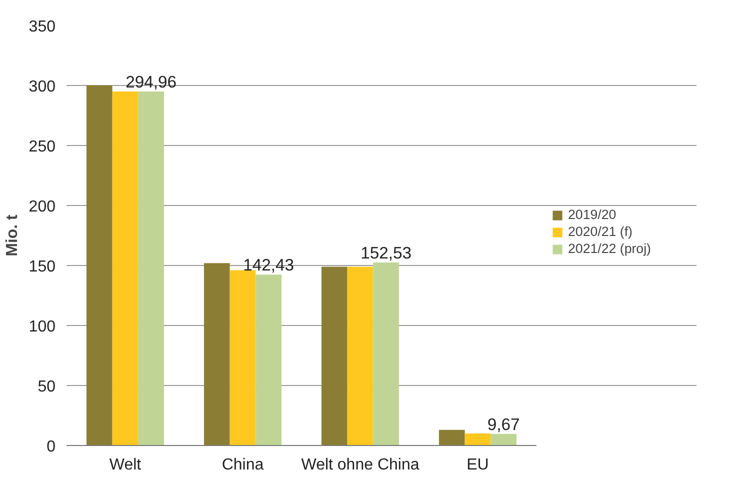  What do you see at coordinates (151, 82) in the screenshot?
I see `data-label: 294,96` at bounding box center [151, 82].